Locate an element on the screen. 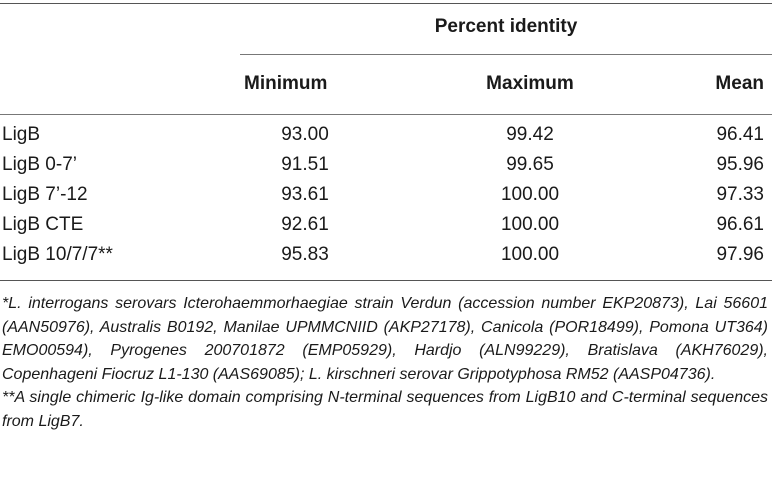  row-name: LigB 0-7’ is located at coordinates (39, 164).